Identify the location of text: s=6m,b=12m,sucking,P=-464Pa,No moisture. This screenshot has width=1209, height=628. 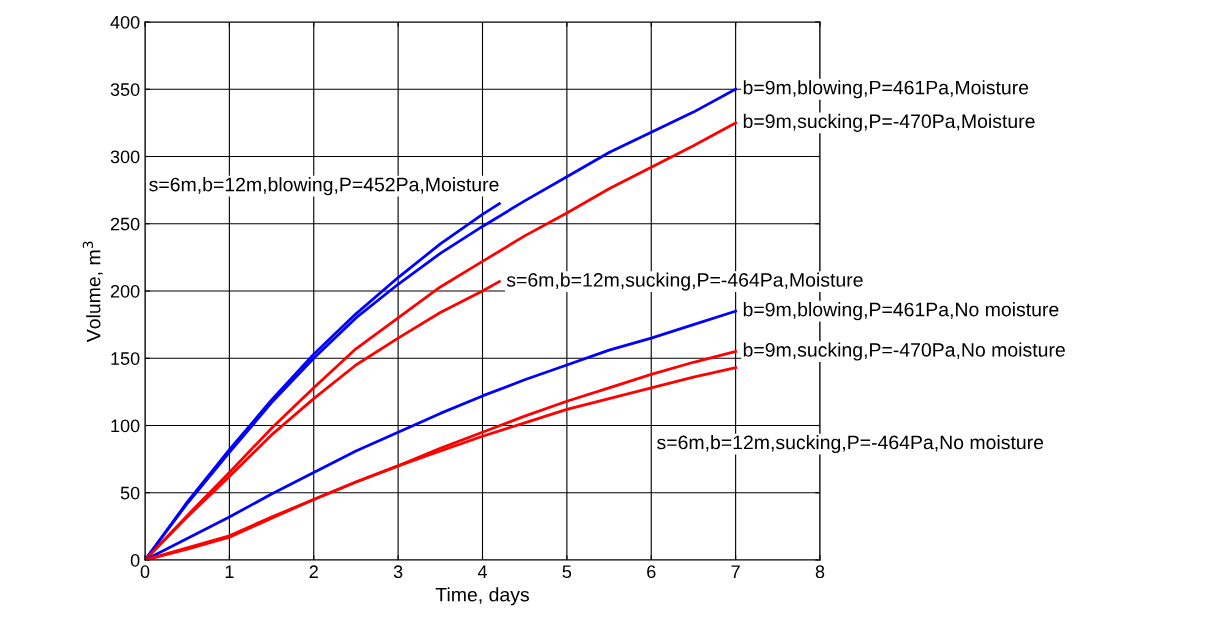
(850, 444).